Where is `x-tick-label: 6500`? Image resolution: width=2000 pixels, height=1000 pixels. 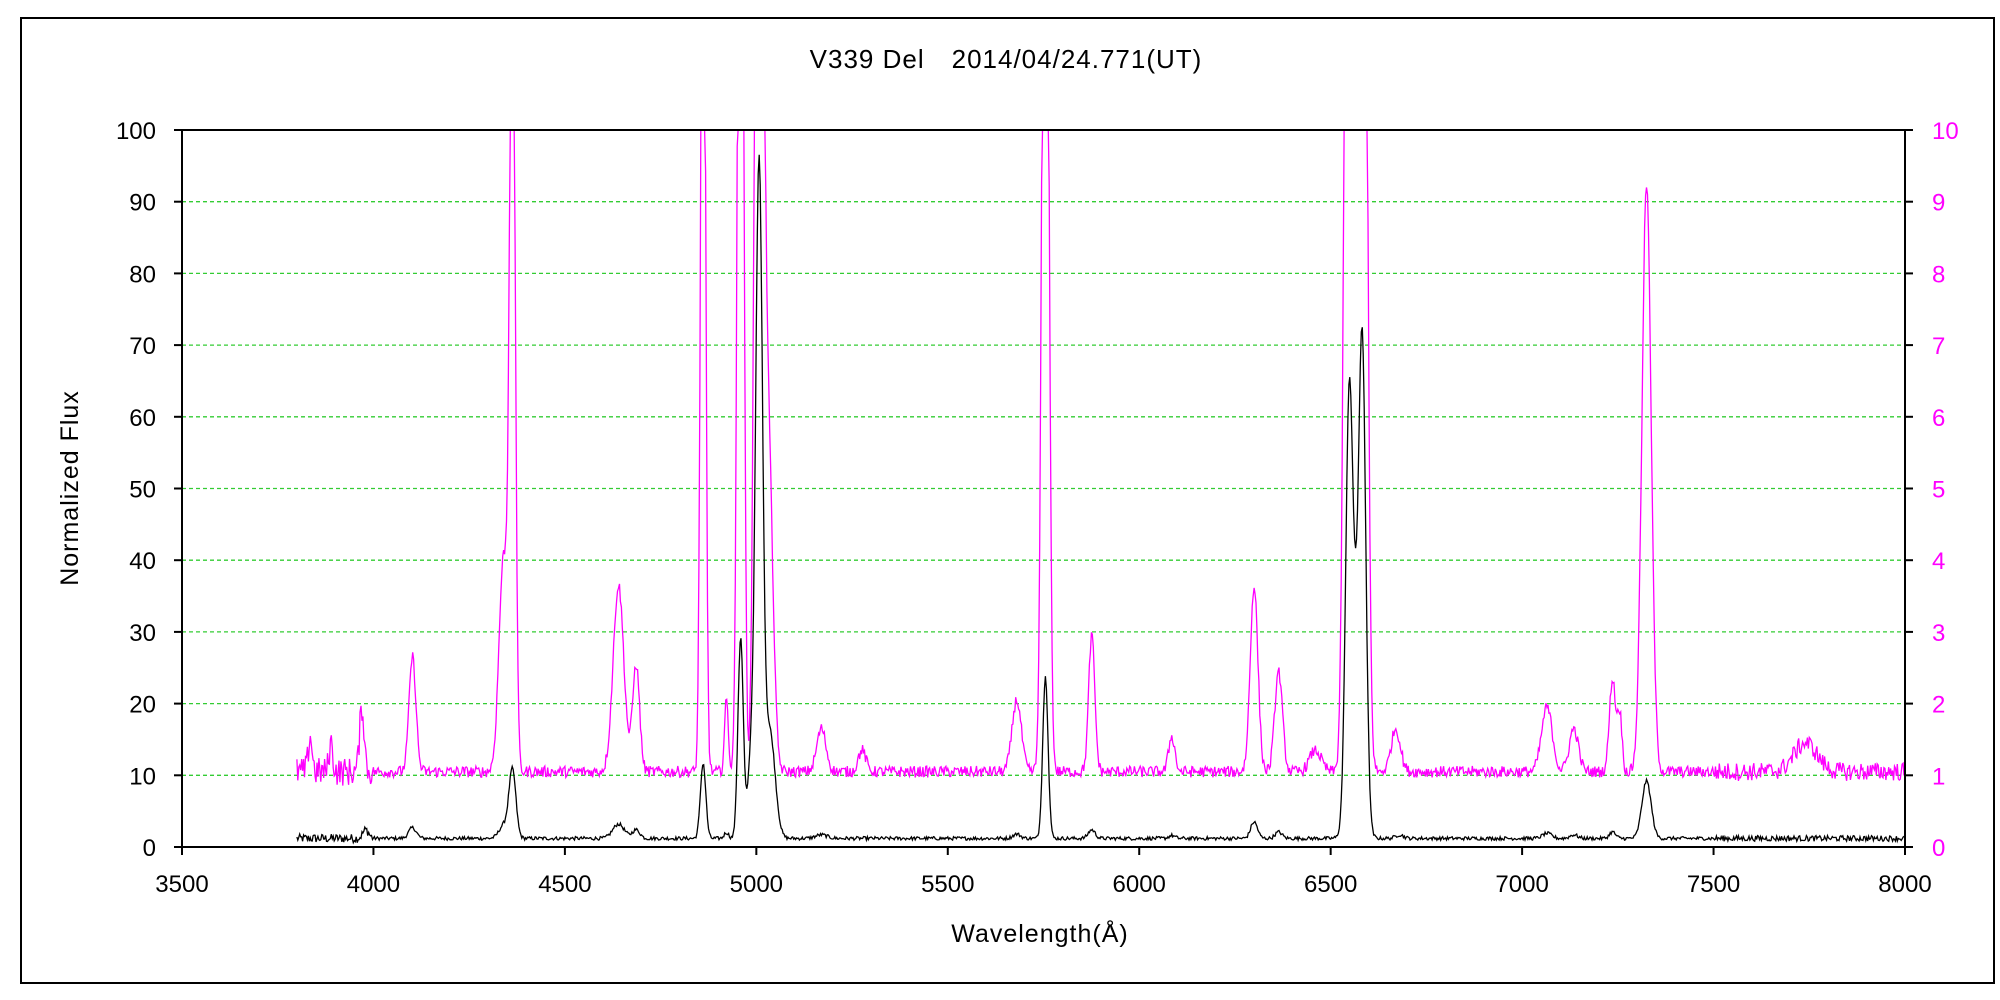
x-tick-label: 6500 is located at coordinates (1330, 884).